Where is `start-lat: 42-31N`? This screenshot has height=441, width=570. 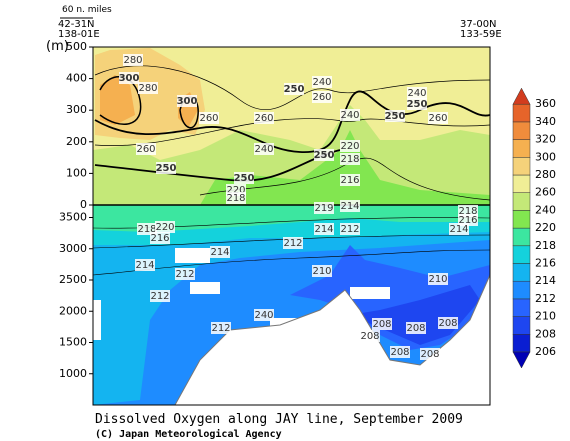
start-lat: 42-31N is located at coordinates (76, 24).